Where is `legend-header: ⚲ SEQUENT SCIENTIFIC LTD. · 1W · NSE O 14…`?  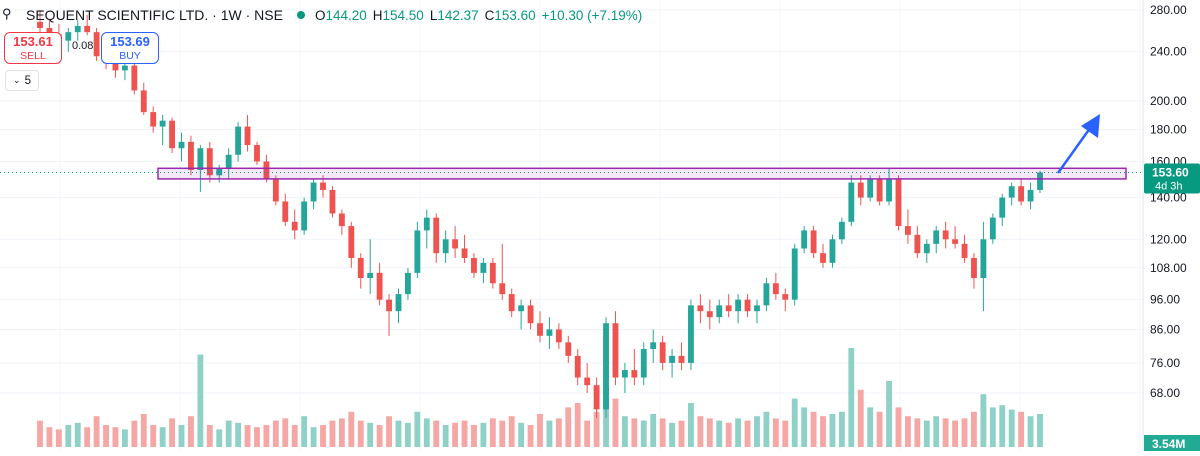 legend-header: ⚲ SEQUENT SCIENTIFIC LTD. · 1W · NSE O 14… is located at coordinates (324, 15).